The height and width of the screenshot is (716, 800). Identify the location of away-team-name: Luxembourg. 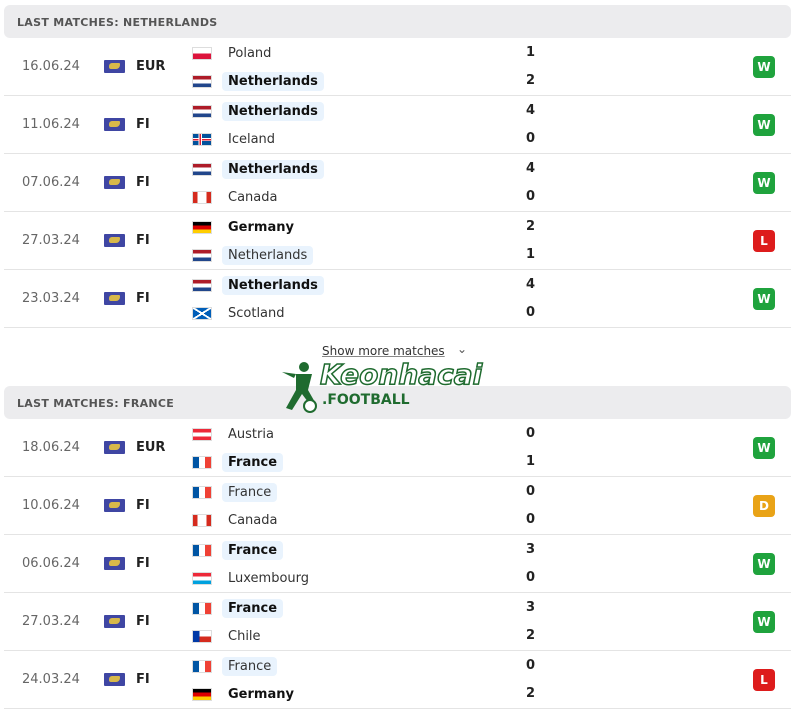
(269, 578).